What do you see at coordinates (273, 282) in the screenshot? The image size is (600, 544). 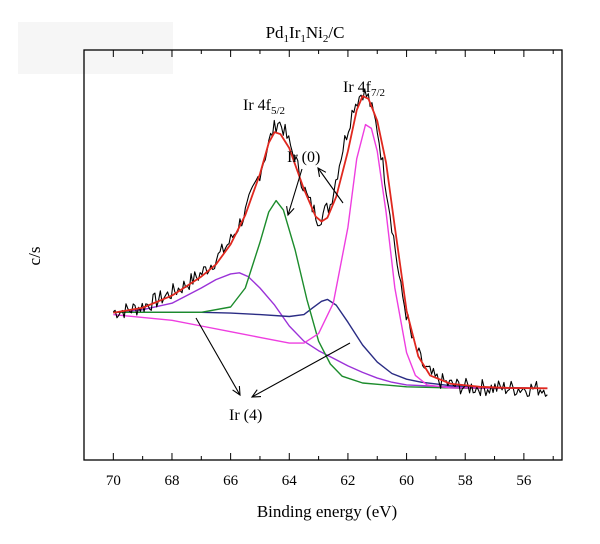 I see `annotation-arrows` at bounding box center [273, 282].